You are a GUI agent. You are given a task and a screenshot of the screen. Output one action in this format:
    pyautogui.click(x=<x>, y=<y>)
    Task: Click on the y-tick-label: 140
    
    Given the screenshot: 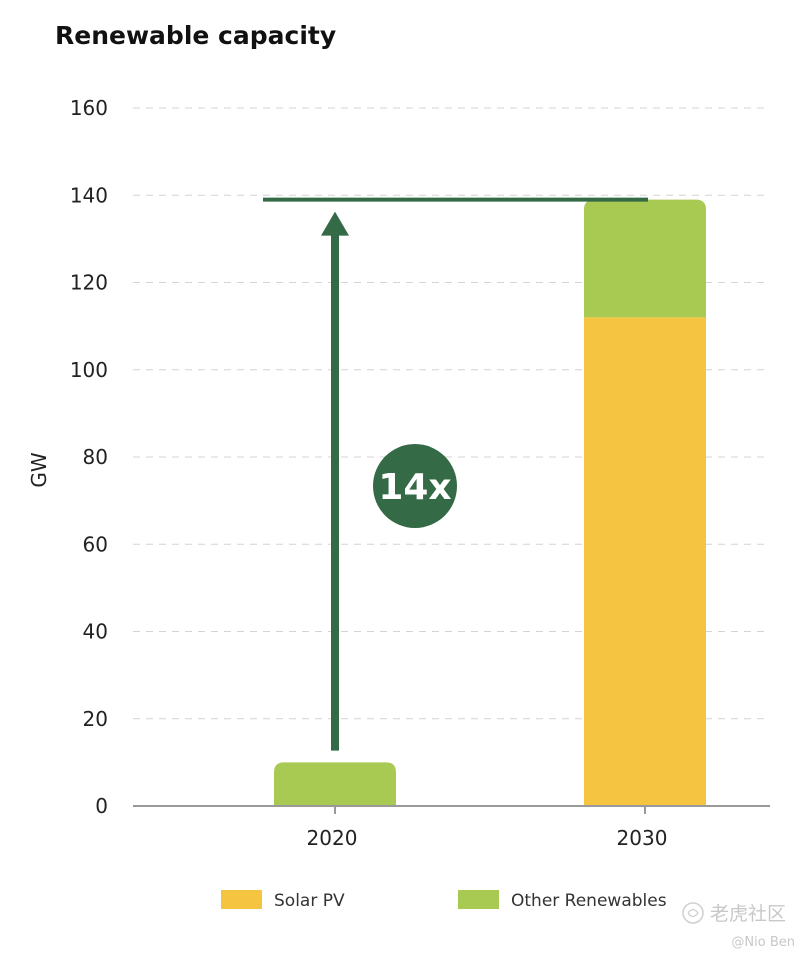 What is the action you would take?
    pyautogui.click(x=89, y=195)
    